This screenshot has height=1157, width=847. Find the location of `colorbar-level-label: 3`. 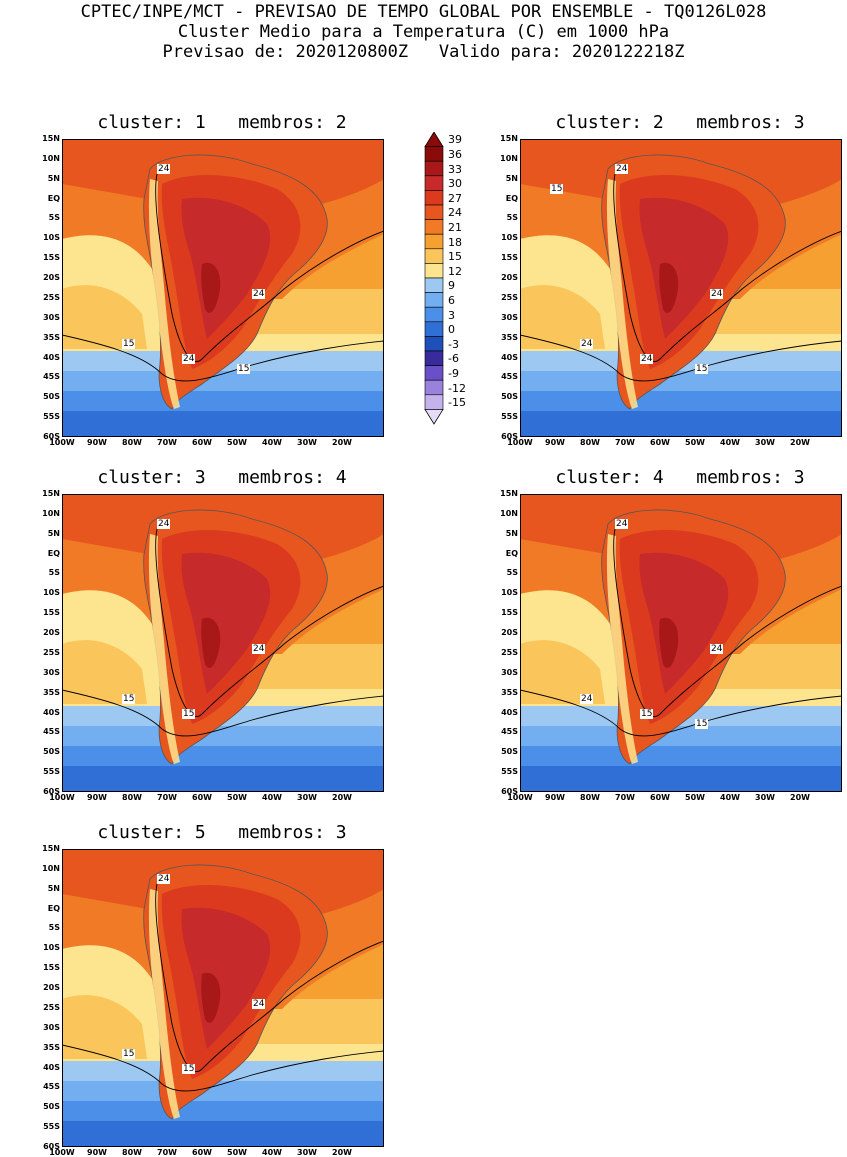

colorbar-level-label: 3 is located at coordinates (451, 315).